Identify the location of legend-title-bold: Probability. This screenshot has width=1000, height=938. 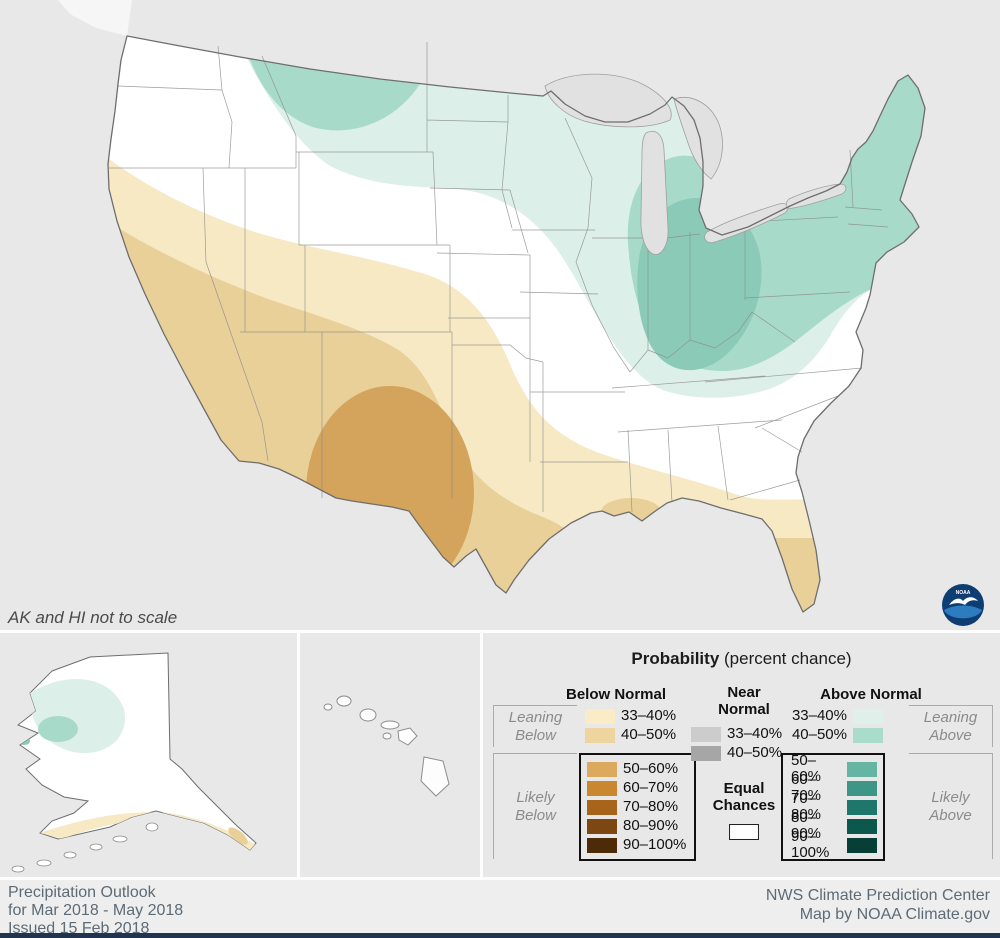
(675, 658).